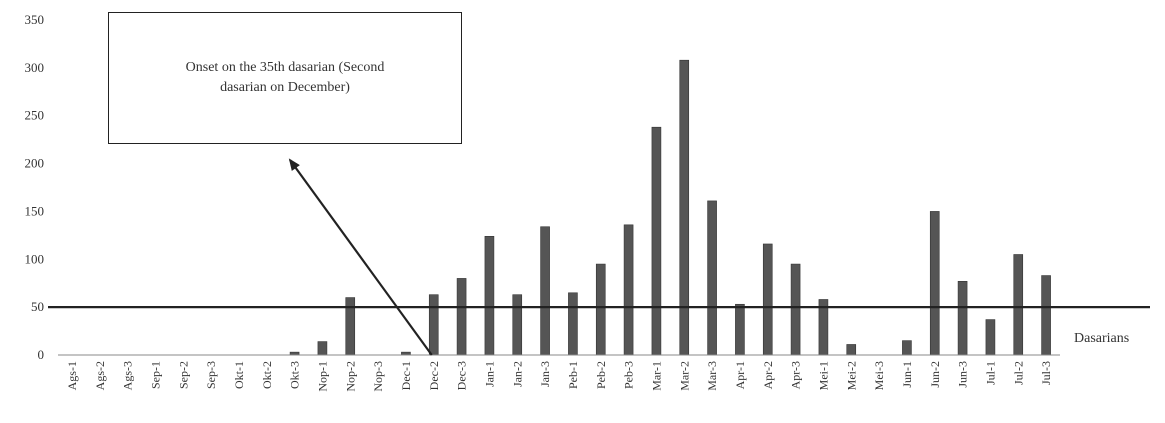 The width and height of the screenshot is (1165, 423). Describe the element at coordinates (851, 375) in the screenshot. I see `x-tick-label: Mei-2` at that location.